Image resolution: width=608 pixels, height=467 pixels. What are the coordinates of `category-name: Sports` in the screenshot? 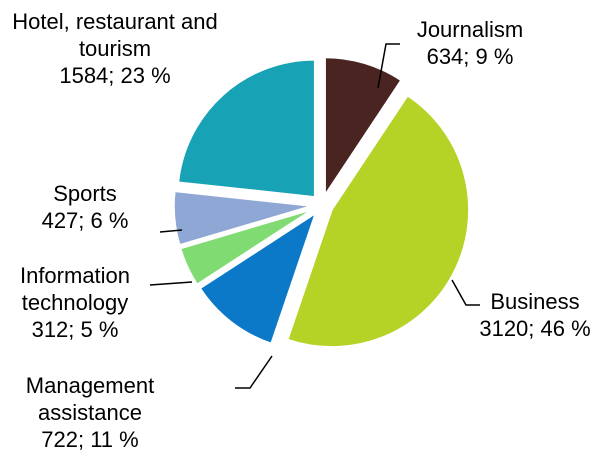 It's located at (85, 193).